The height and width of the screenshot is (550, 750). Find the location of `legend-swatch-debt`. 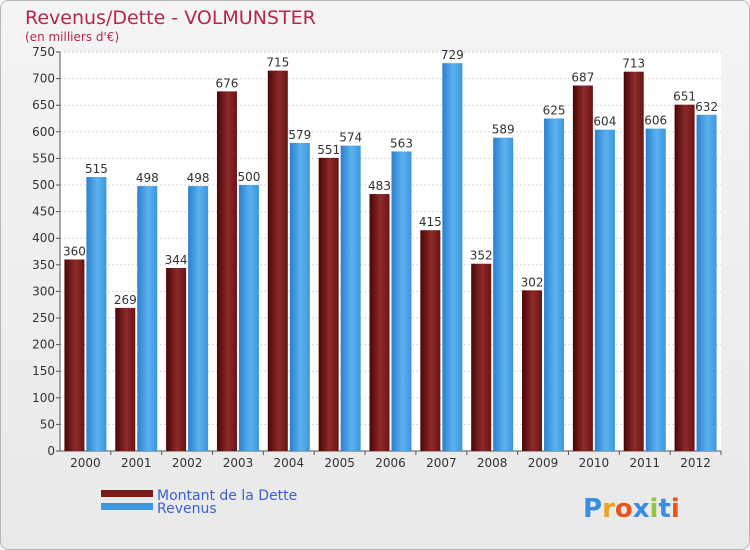

legend-swatch-debt is located at coordinates (127, 493).